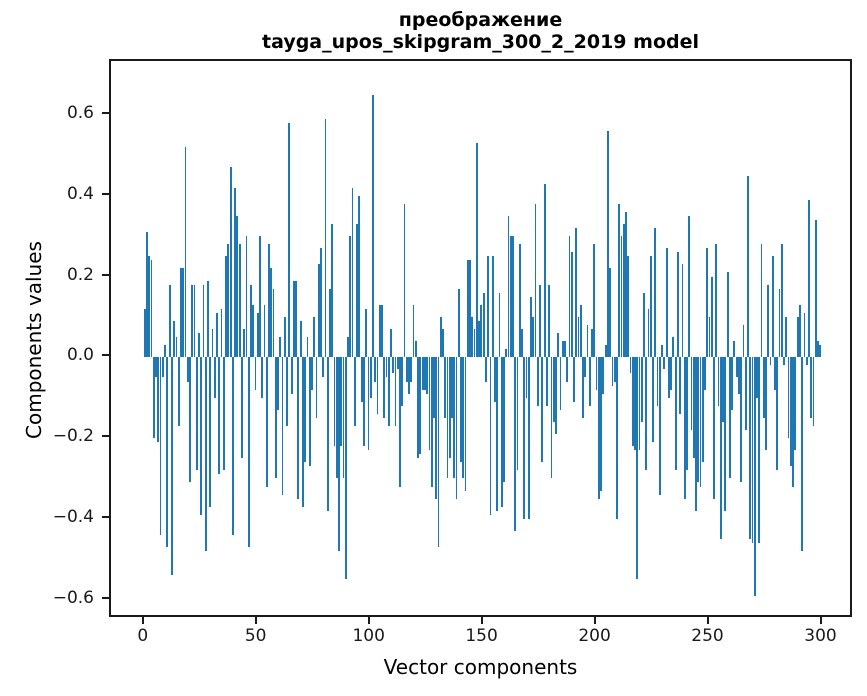 The height and width of the screenshot is (696, 867). I want to click on chart-title-line1: преображение, so click(480, 20).